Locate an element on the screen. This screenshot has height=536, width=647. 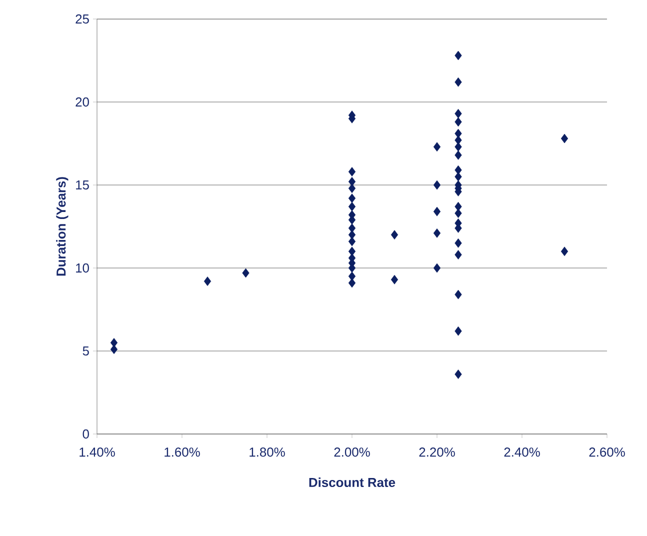
y-tick-label: 25 is located at coordinates (82, 19).